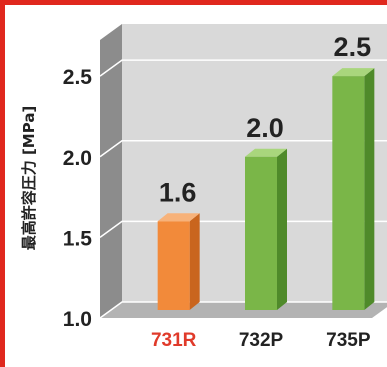 The width and height of the screenshot is (387, 367). What do you see at coordinates (78, 238) in the screenshot?
I see `y-tick-label: 1.5` at bounding box center [78, 238].